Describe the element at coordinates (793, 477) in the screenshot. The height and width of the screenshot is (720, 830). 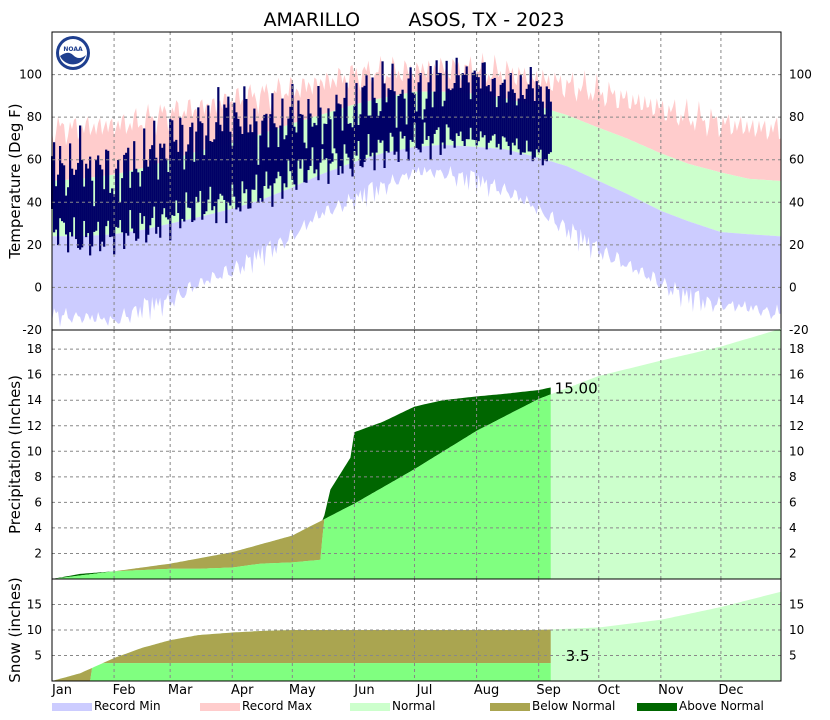
I see `y-tick-label-right: 8` at that location.